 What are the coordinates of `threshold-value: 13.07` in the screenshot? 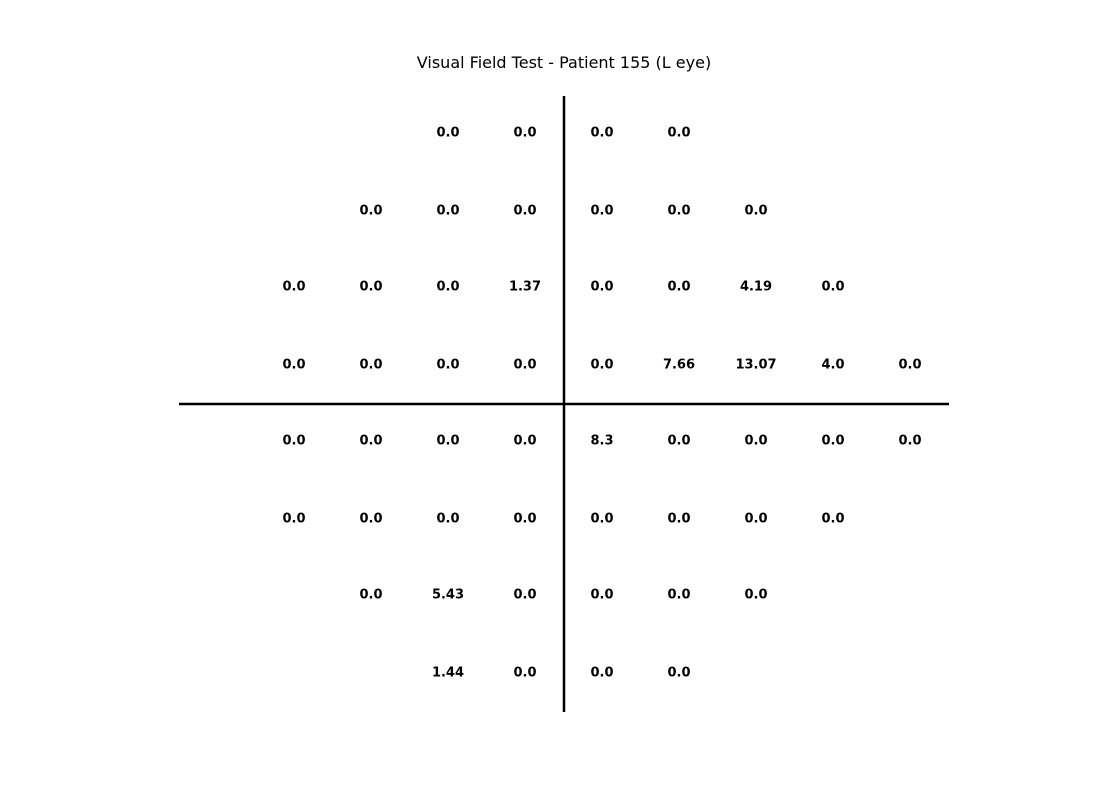 It's located at (755, 365).